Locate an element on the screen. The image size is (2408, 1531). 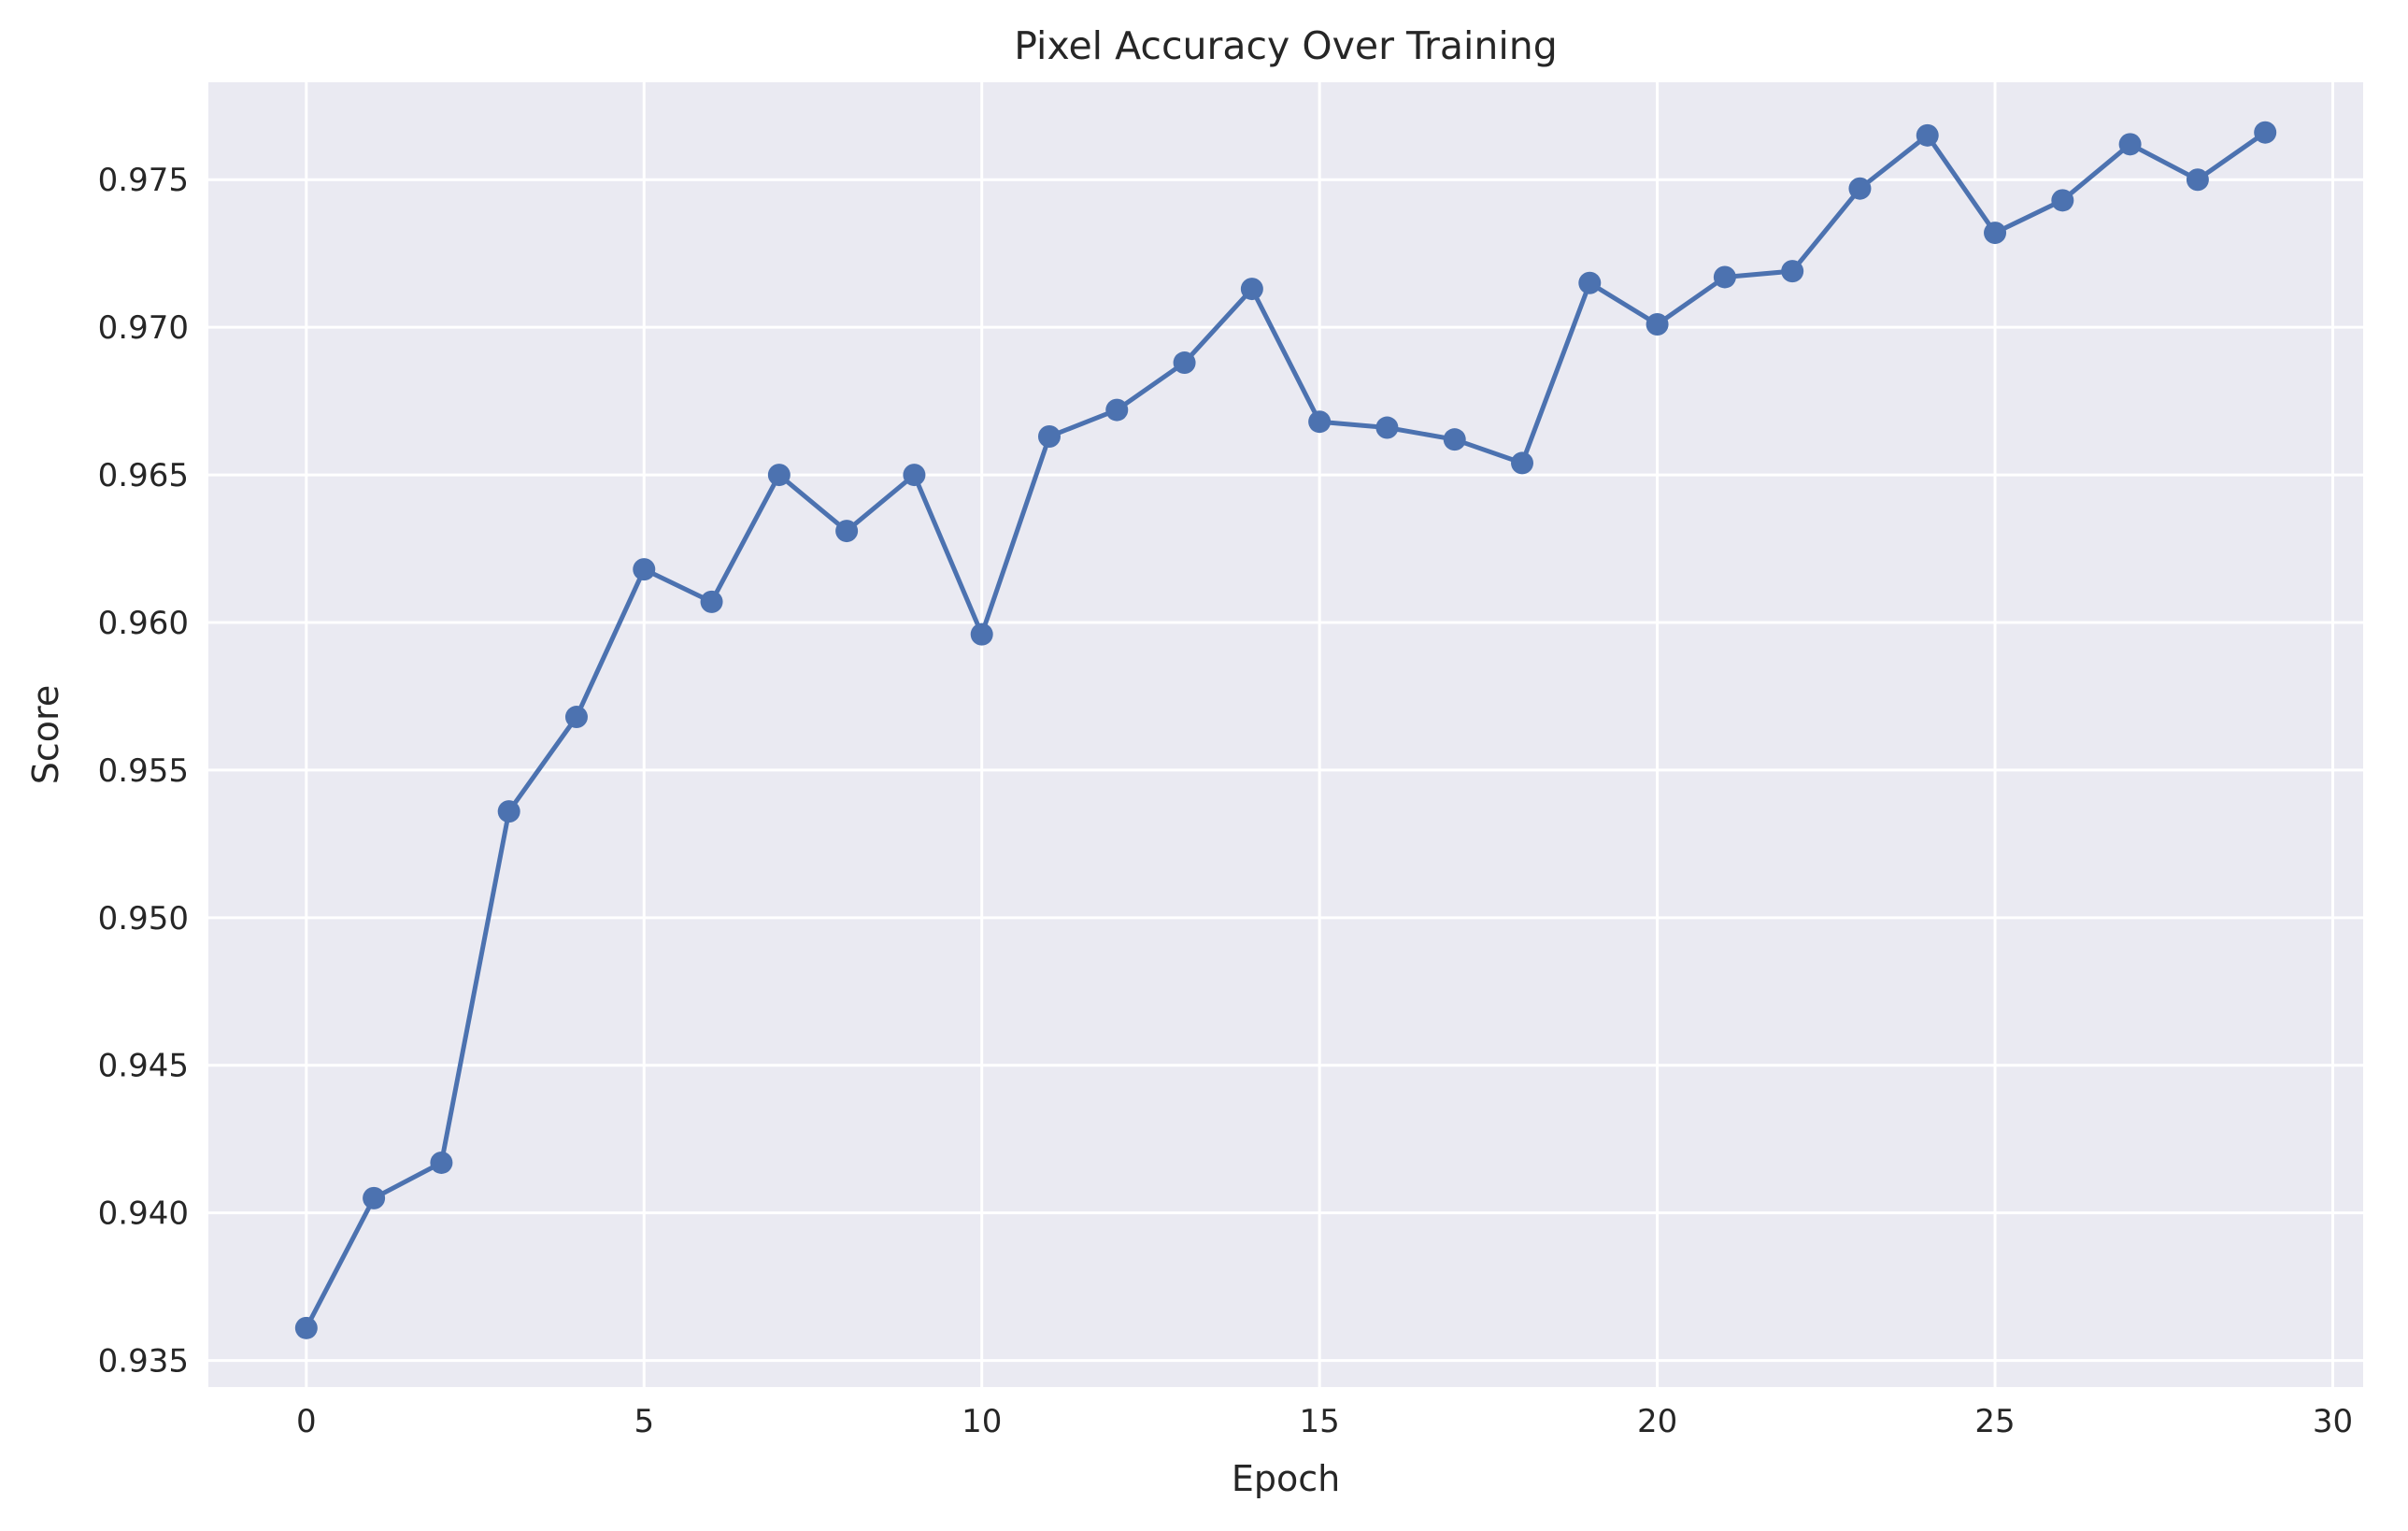
y-tick-label: 0.935 is located at coordinates (143, 1362).